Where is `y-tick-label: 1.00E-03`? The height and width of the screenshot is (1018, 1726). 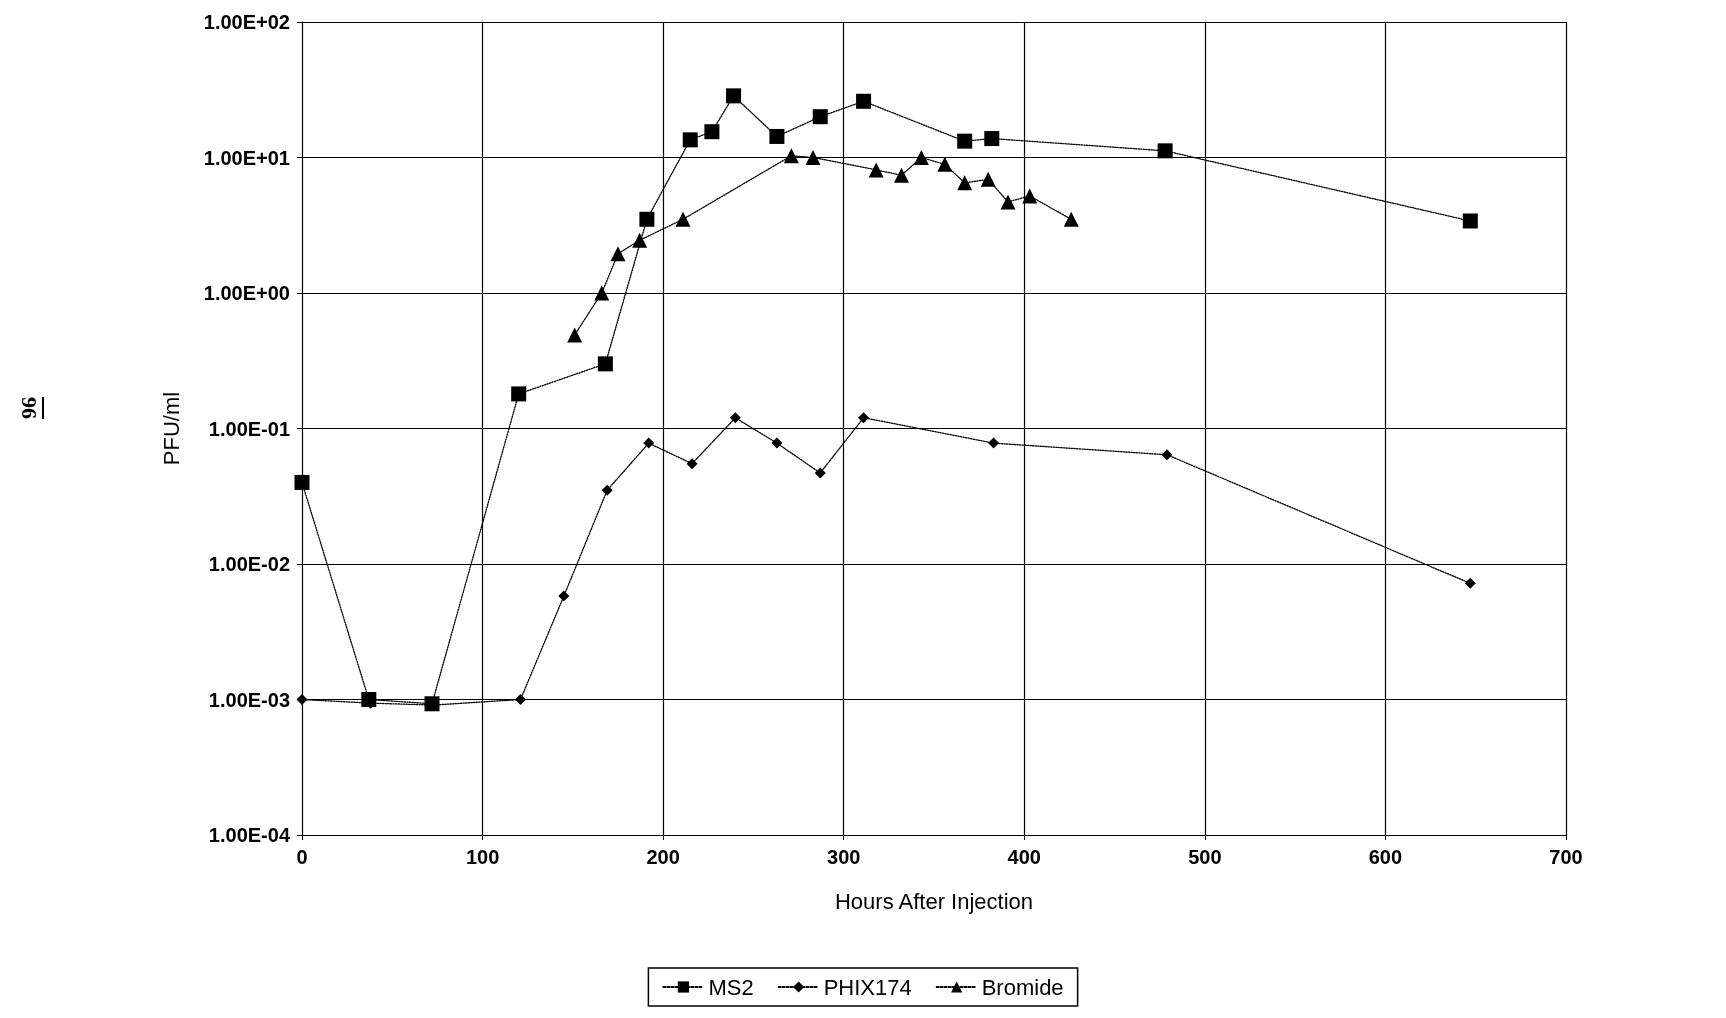
y-tick-label: 1.00E-03 is located at coordinates (249, 699).